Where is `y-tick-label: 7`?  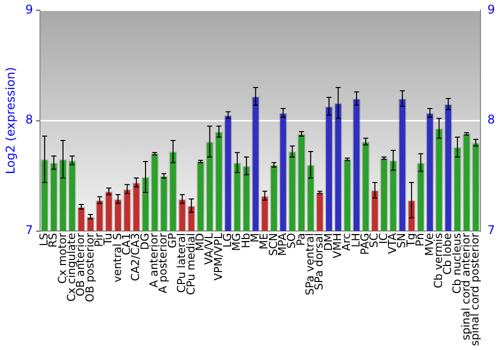
y-tick-label: 7 is located at coordinates (29, 230).